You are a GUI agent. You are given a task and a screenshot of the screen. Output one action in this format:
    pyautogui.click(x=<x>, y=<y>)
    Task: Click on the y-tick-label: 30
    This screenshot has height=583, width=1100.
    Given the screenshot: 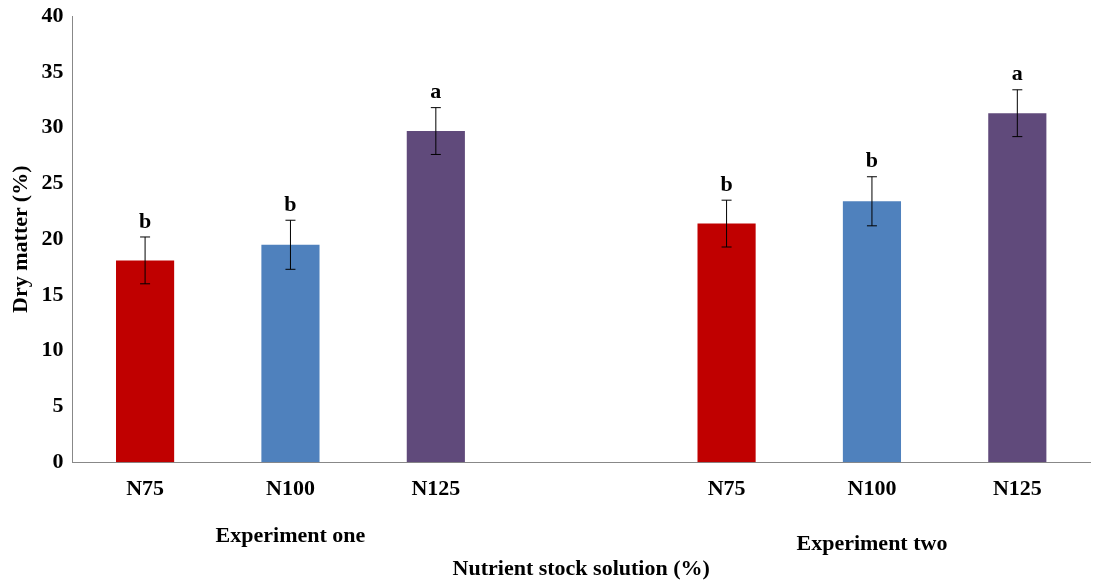 What is the action you would take?
    pyautogui.click(x=52, y=126)
    